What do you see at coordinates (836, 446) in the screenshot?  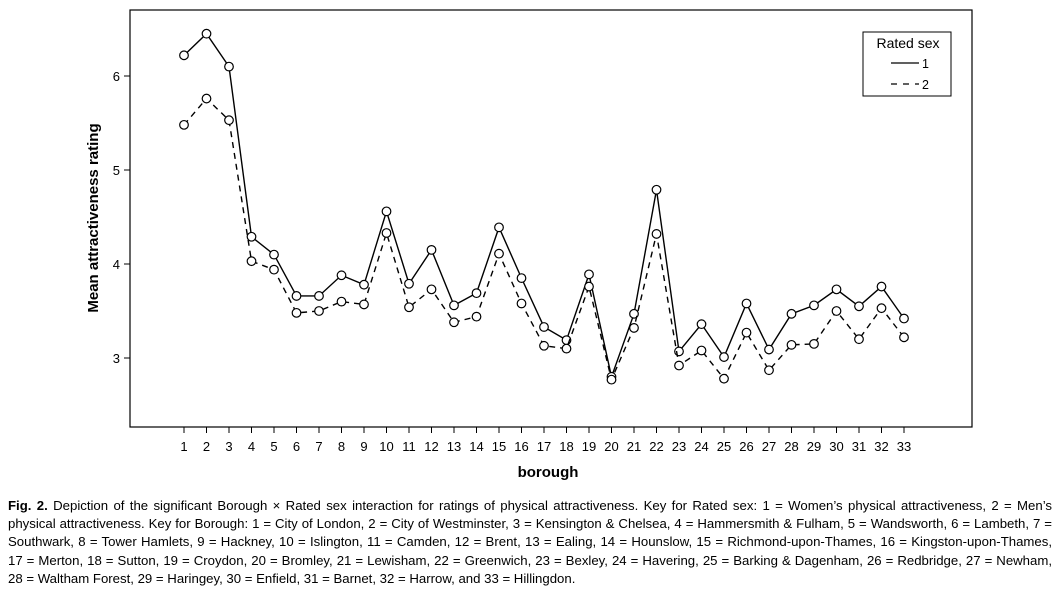 I see `x-tick-label: 30` at bounding box center [836, 446].